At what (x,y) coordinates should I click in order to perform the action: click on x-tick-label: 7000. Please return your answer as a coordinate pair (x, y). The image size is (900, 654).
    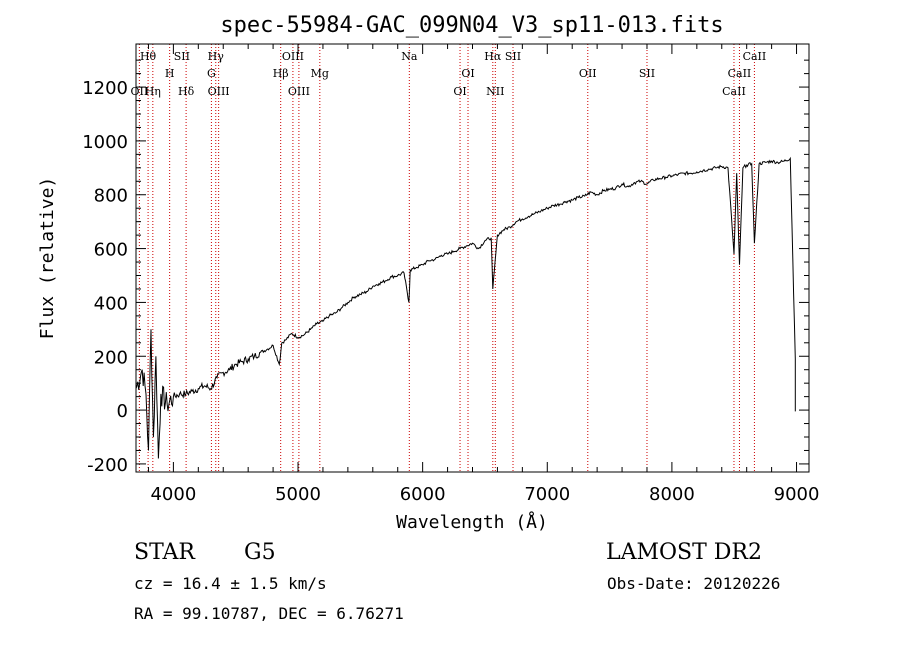
    Looking at the image, I should click on (547, 494).